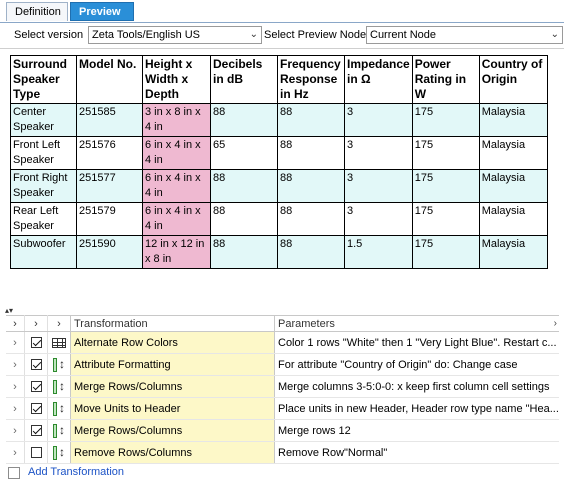  What do you see at coordinates (43, 79) in the screenshot?
I see `column-header: Surround Speaker Type` at bounding box center [43, 79].